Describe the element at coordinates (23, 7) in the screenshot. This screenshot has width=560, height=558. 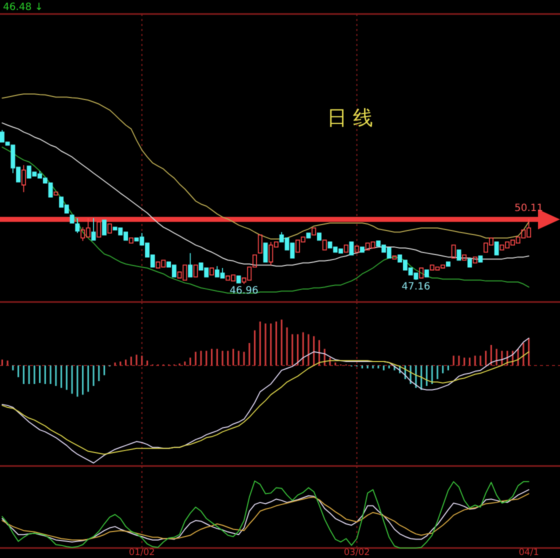
I see `text: 46.48 ↓` at that location.